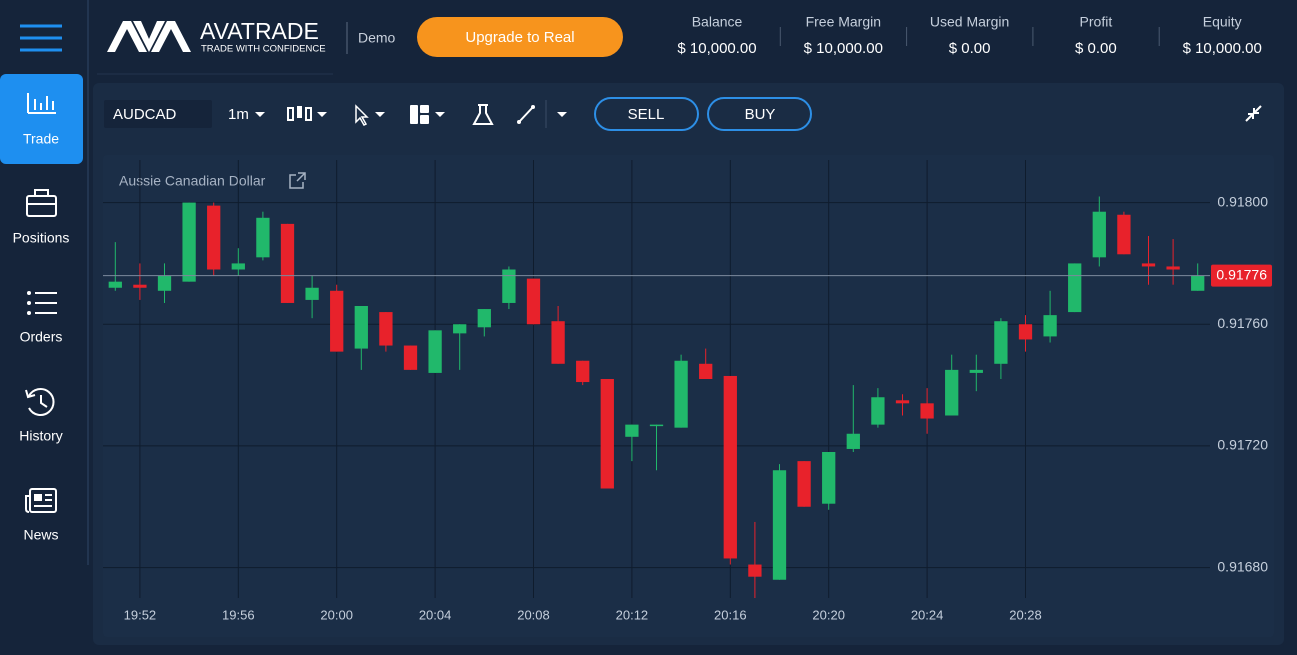 The height and width of the screenshot is (655, 1297). I want to click on drawing-button, so click(542, 114).